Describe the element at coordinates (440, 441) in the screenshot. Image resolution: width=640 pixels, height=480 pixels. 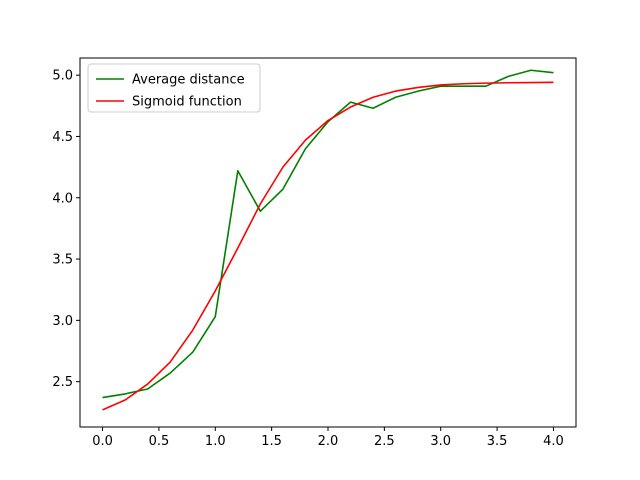
I see `x-tick-label: 3.0` at that location.